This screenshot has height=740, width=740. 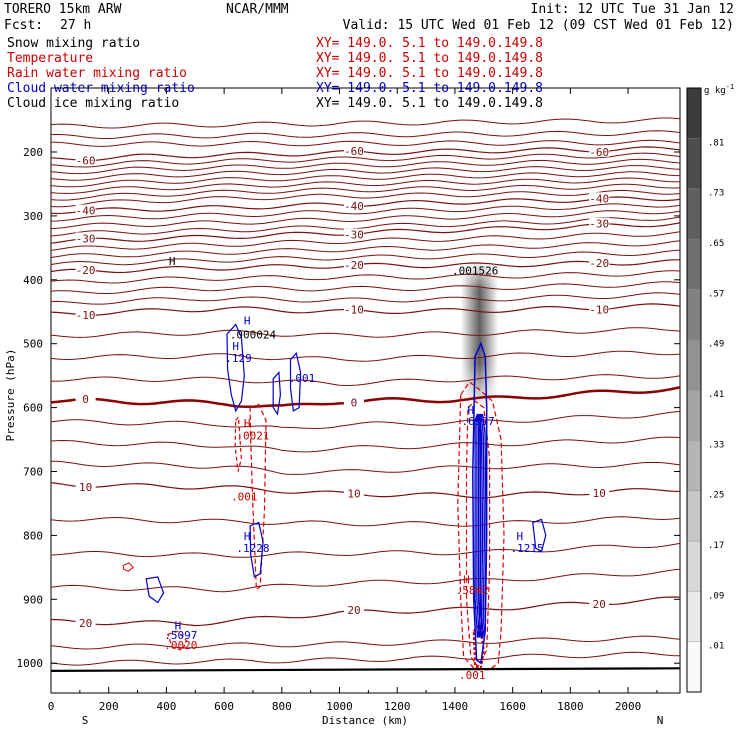 I want to click on colorbar: g kg-1 .01 .09 .17 .25 .33 .41 .49 .57 .65 .73 .81, so click(x=710, y=388).